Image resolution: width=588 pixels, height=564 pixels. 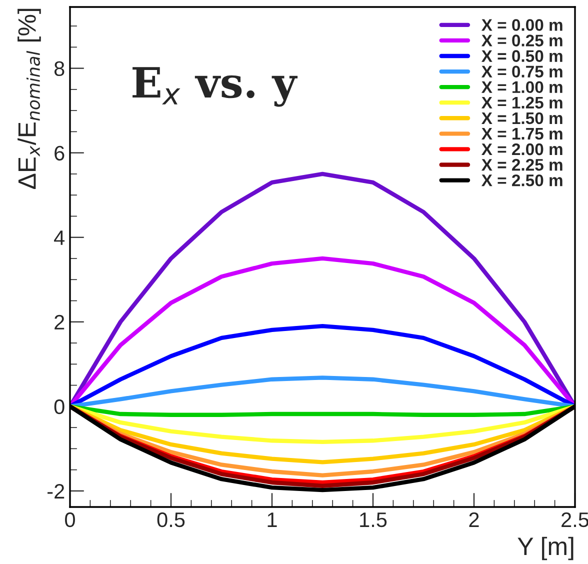 I want to click on legend-label: X = 0.50 m, so click(x=521, y=56).